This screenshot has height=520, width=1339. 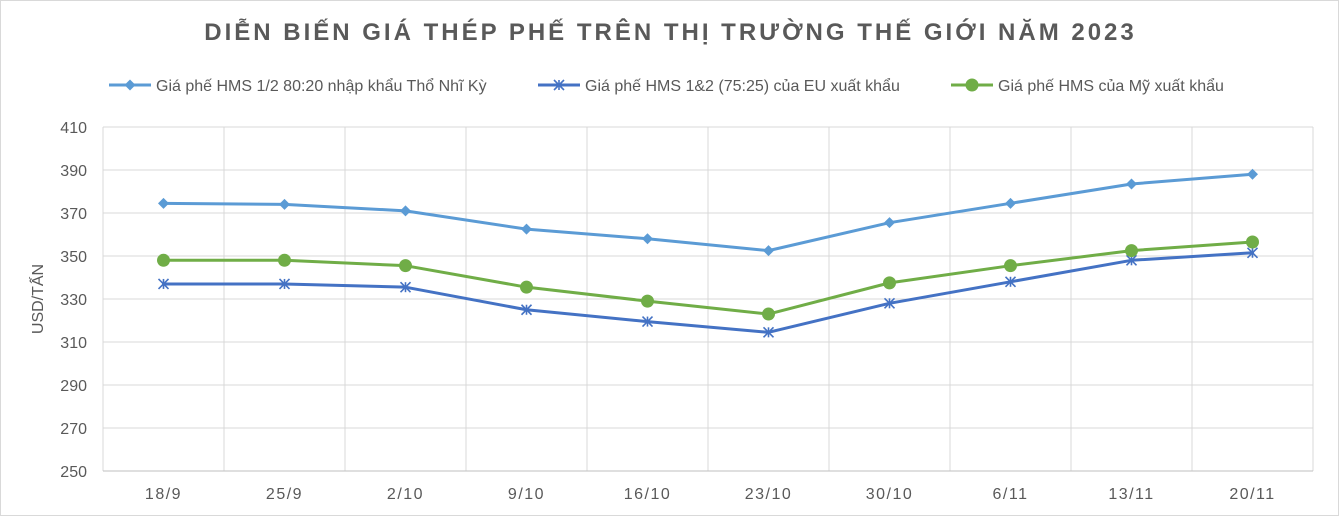 What do you see at coordinates (742, 86) in the screenshot?
I see `legend-label: Giá phế HMS 1&2 (75:25) của EU xuất khẩu` at bounding box center [742, 86].